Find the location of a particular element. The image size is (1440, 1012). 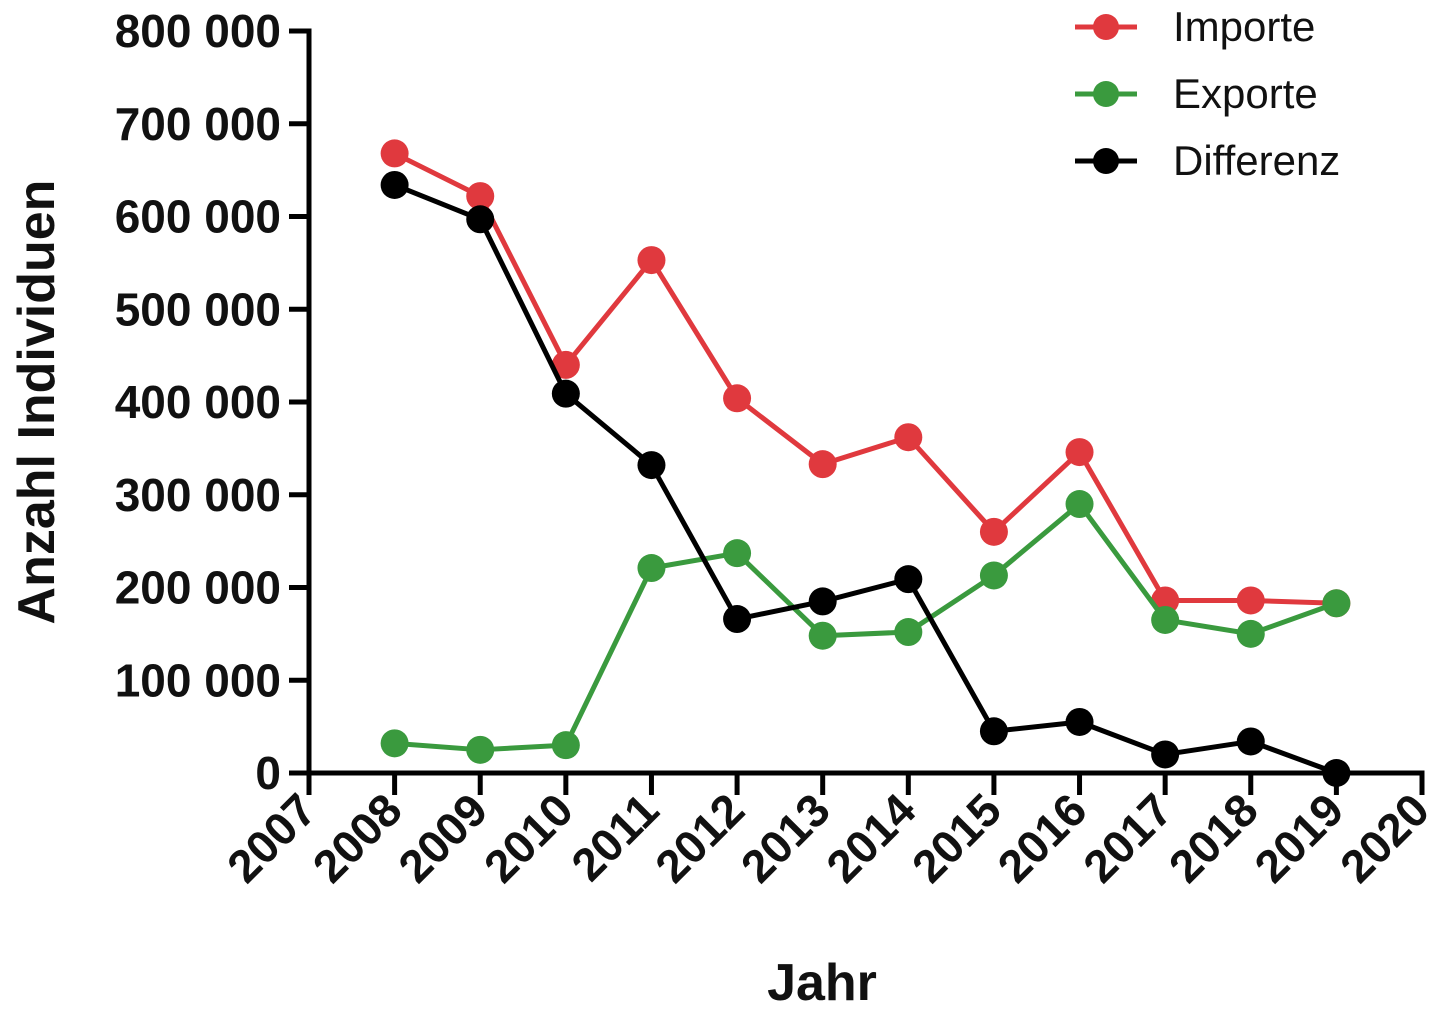

y-tick-label: 300 000 is located at coordinates (198, 495).